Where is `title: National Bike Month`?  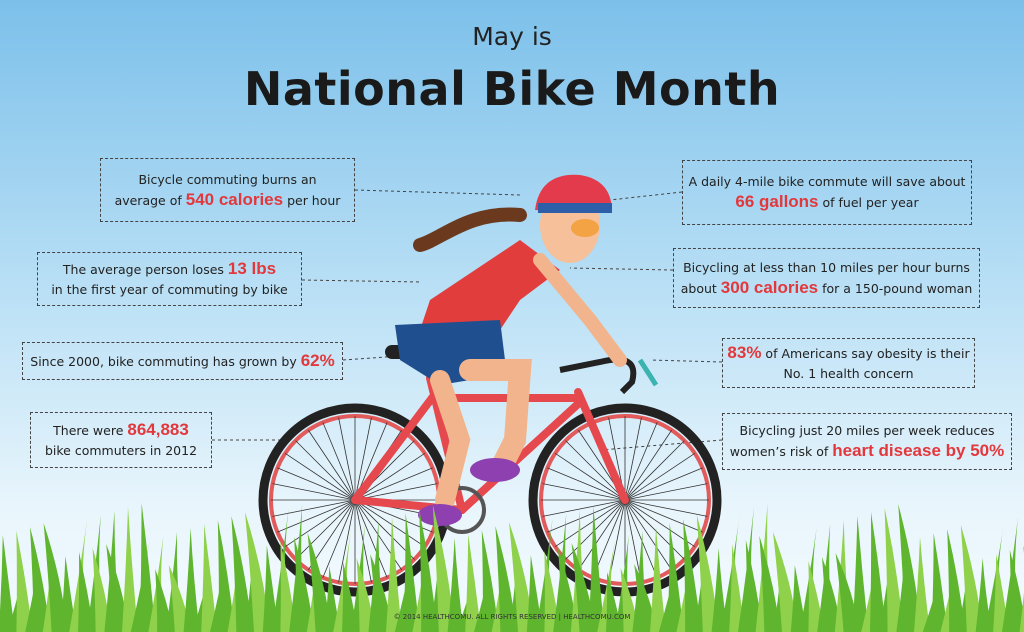
title: National Bike Month is located at coordinates (512, 89).